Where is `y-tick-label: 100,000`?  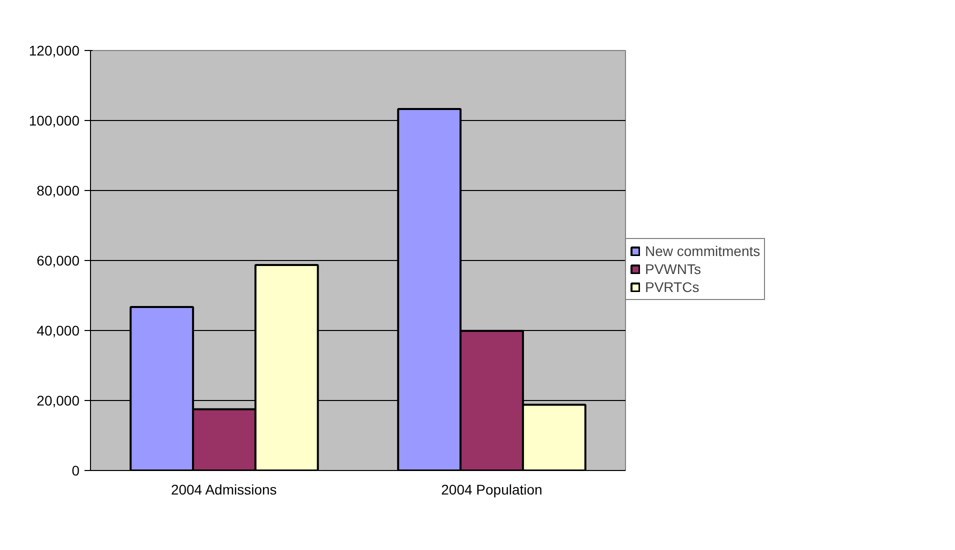 y-tick-label: 100,000 is located at coordinates (54, 120).